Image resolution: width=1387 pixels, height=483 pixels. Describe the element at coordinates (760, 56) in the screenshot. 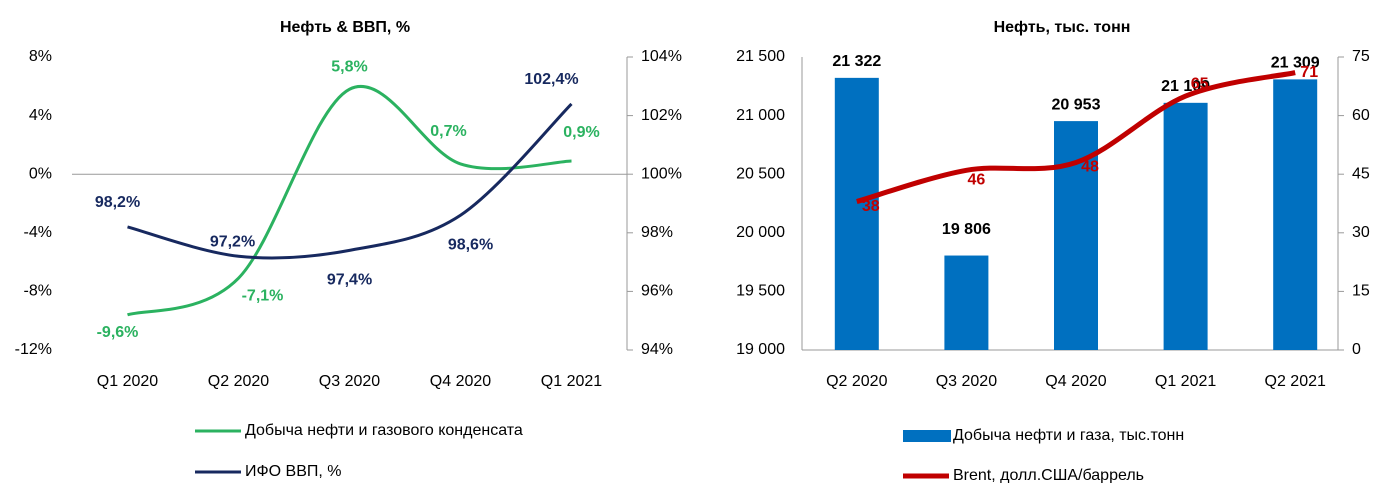

I see `y-tick-label: 21 500` at that location.